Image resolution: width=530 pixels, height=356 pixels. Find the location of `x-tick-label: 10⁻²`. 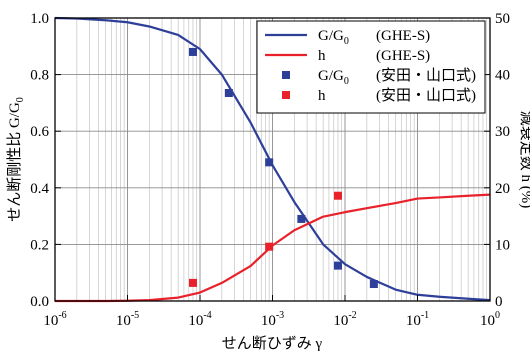

x-tick-label: 10⁻² is located at coordinates (344, 319).